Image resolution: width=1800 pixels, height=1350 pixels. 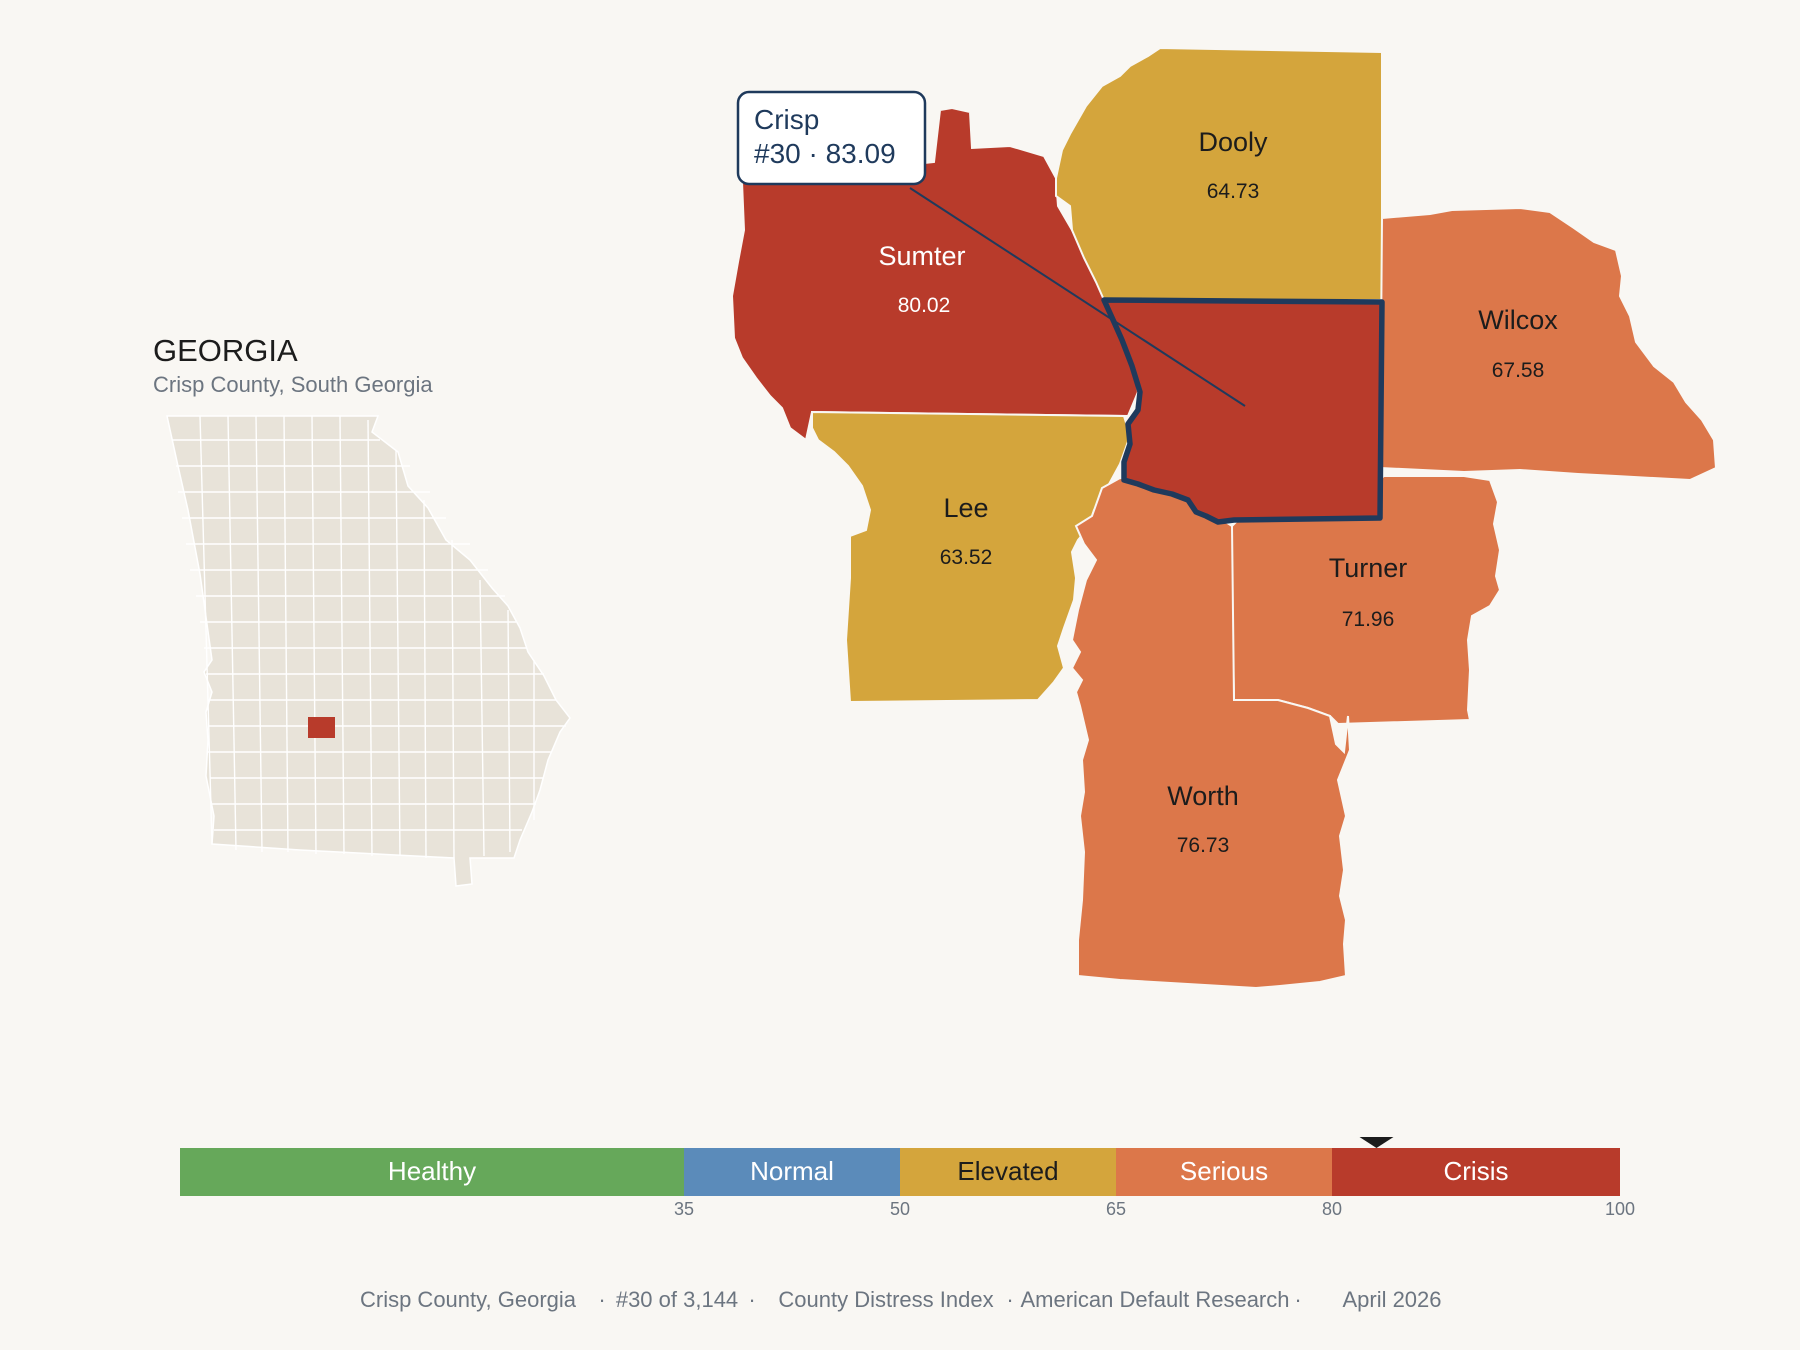 I want to click on county-crisp, so click(x=1243, y=411).